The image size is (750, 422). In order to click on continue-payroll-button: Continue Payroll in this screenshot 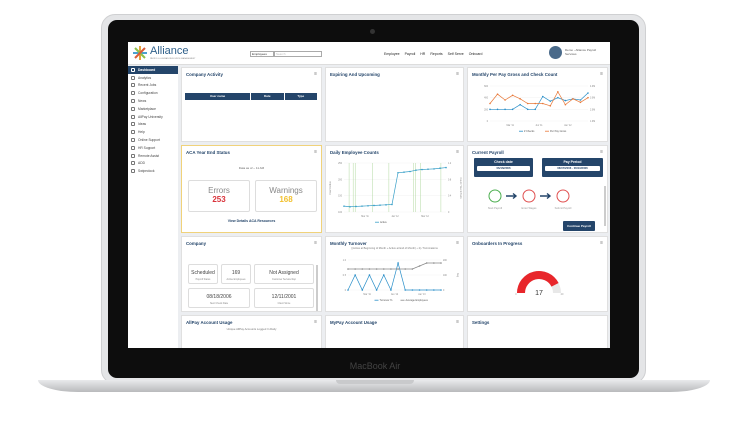, I will do `click(579, 226)`.